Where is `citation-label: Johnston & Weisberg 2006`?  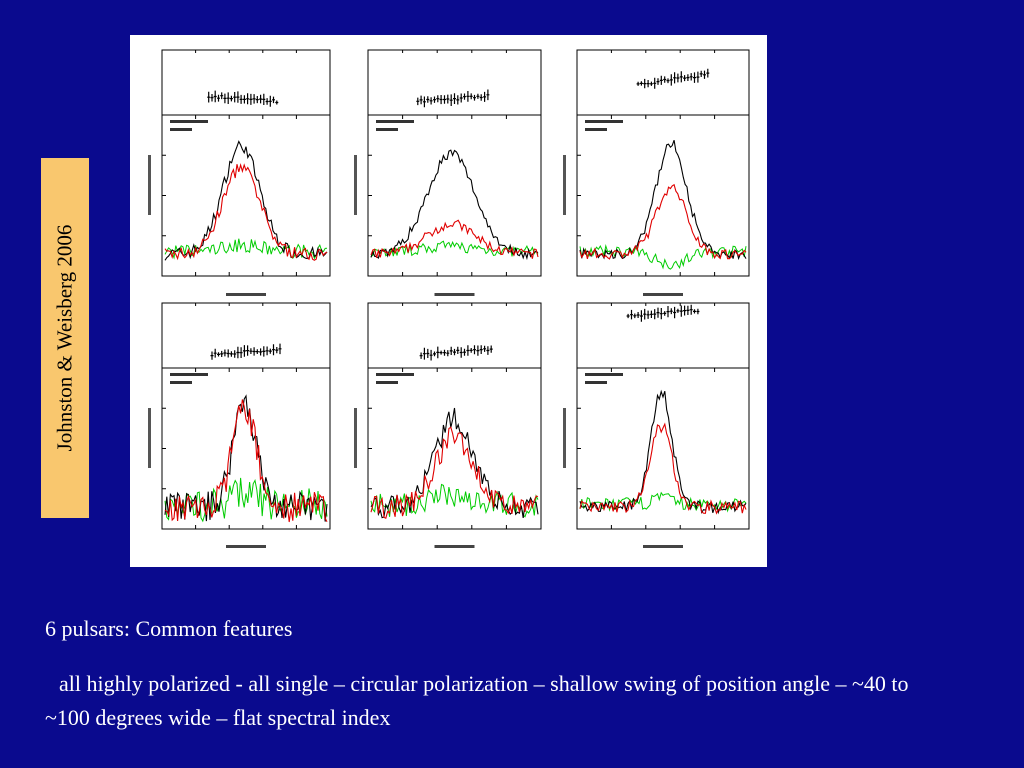 citation-label: Johnston & Weisberg 2006 is located at coordinates (65, 338).